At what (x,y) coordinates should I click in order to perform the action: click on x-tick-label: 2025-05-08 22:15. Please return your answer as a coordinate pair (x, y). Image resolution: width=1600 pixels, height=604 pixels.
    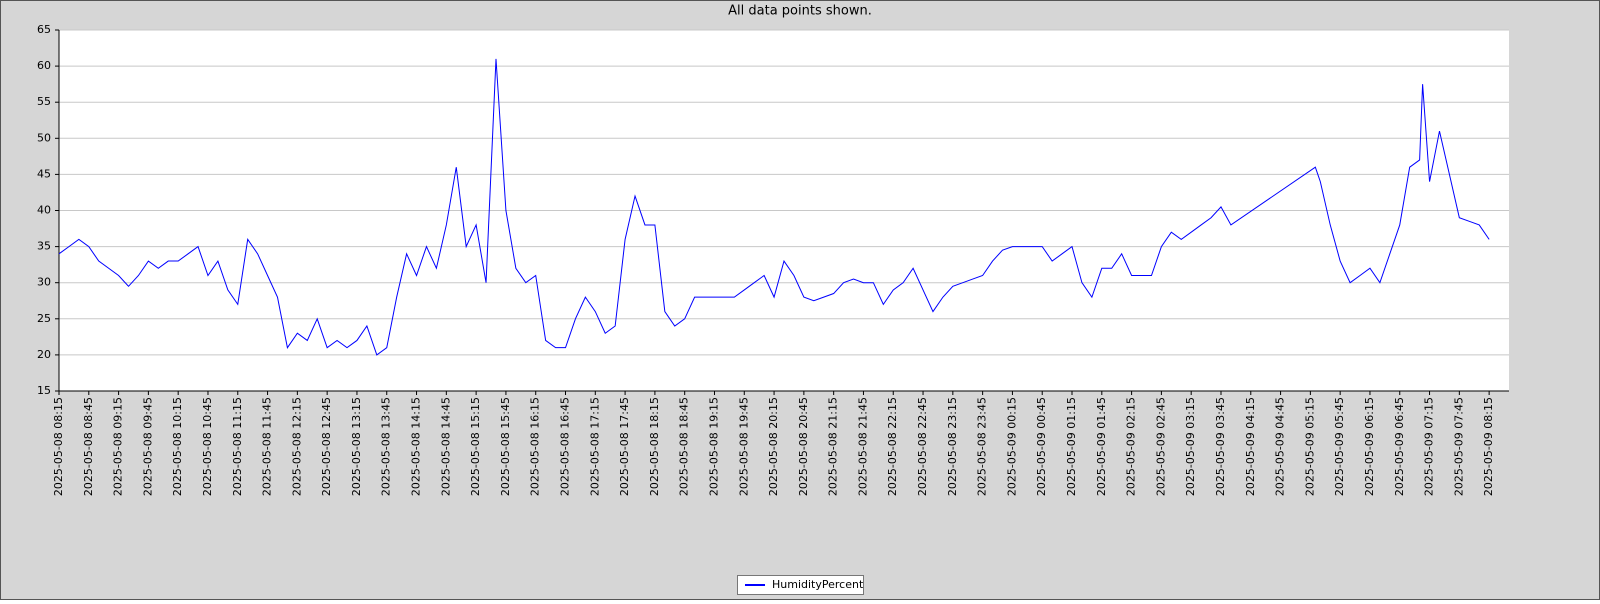
    Looking at the image, I should click on (892, 446).